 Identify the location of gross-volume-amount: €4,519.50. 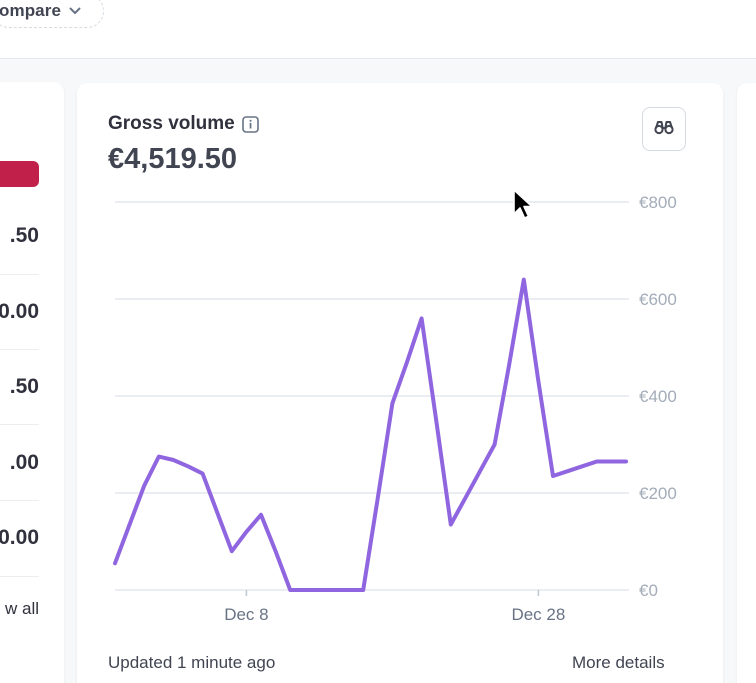
(173, 159).